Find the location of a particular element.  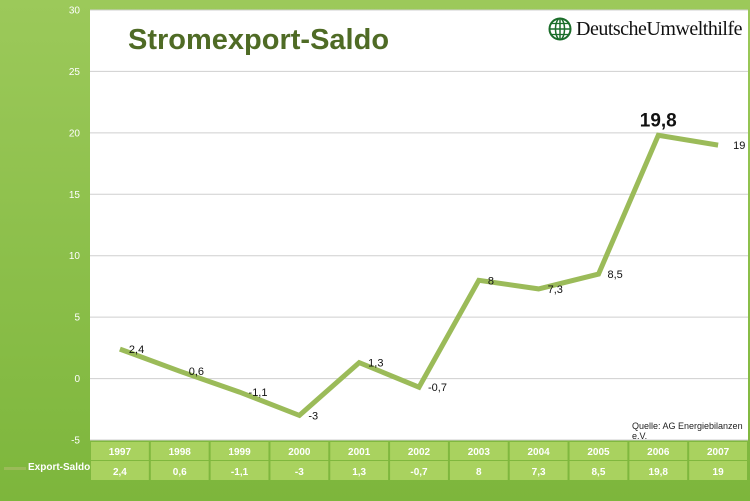

y-tick-label: 30 is located at coordinates (75, 11).